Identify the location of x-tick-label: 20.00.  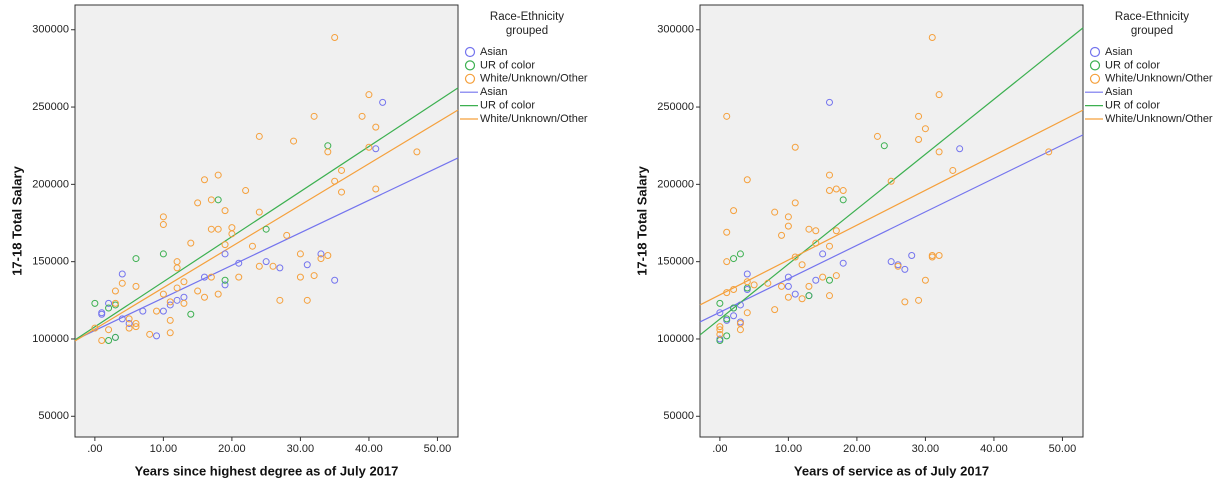
(857, 449).